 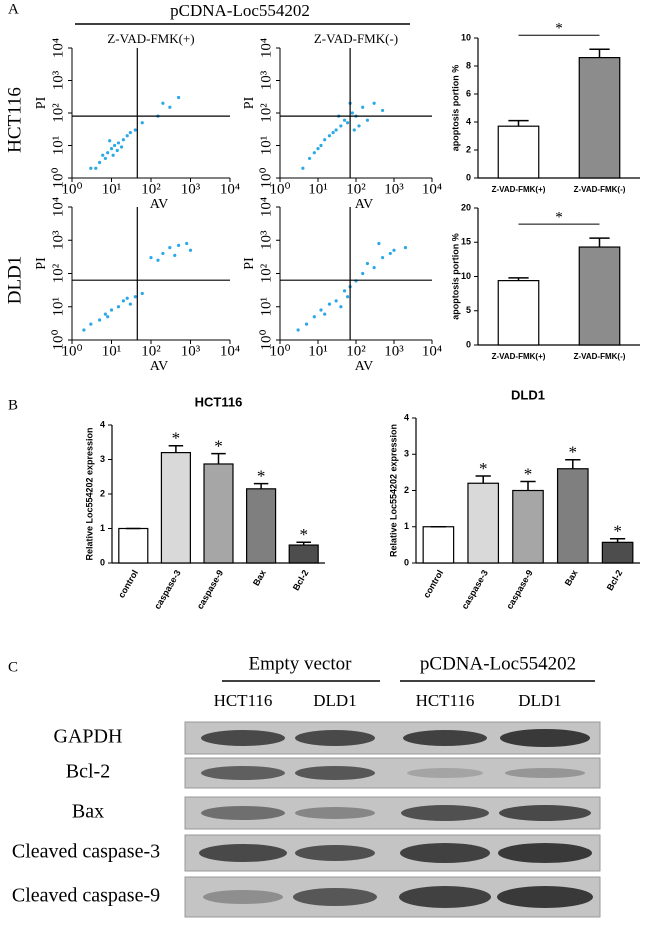 I want to click on chart-title: DLD1, so click(x=528, y=394).